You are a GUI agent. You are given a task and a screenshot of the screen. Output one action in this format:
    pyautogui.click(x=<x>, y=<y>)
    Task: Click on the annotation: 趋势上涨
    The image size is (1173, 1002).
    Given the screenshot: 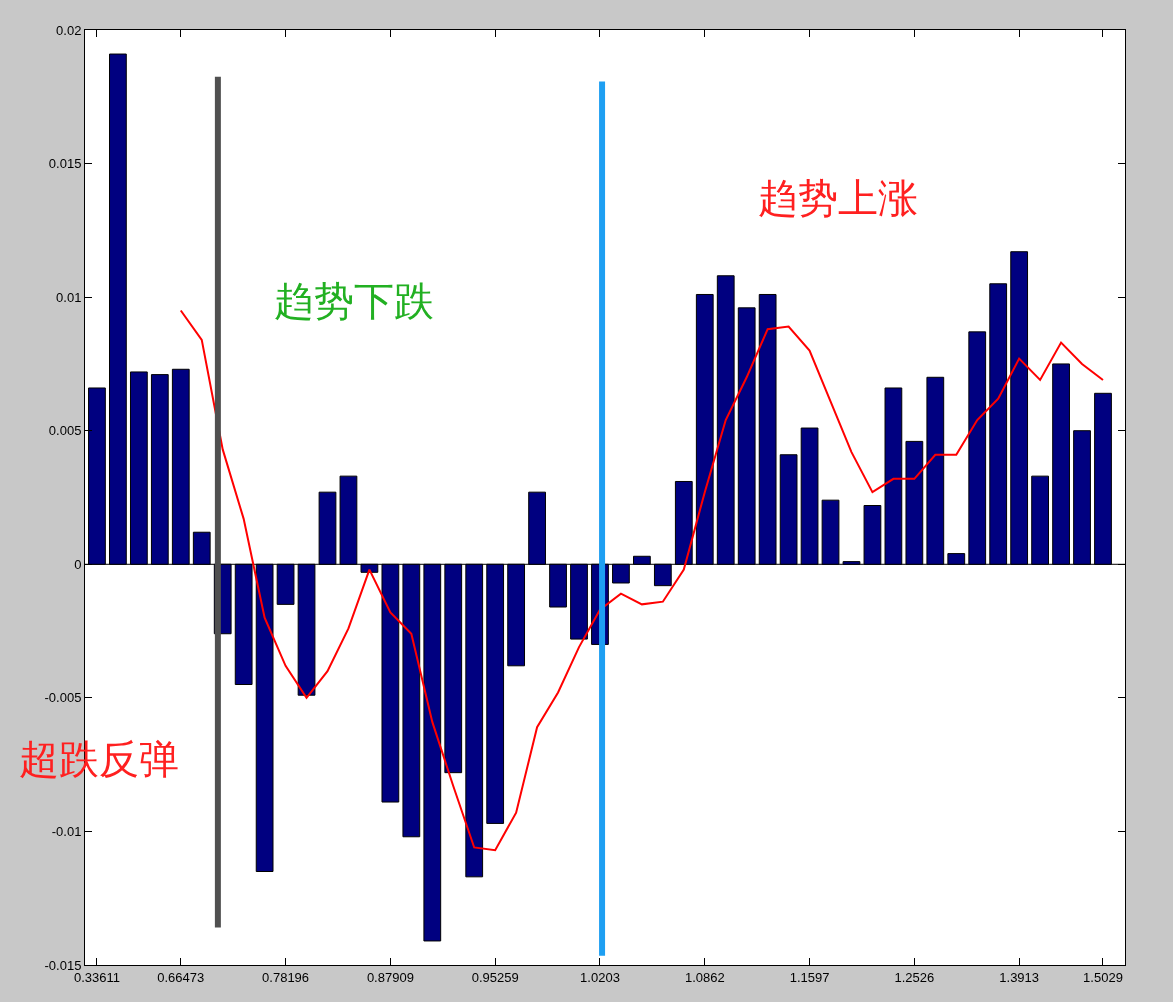 What is the action you would take?
    pyautogui.click(x=838, y=198)
    